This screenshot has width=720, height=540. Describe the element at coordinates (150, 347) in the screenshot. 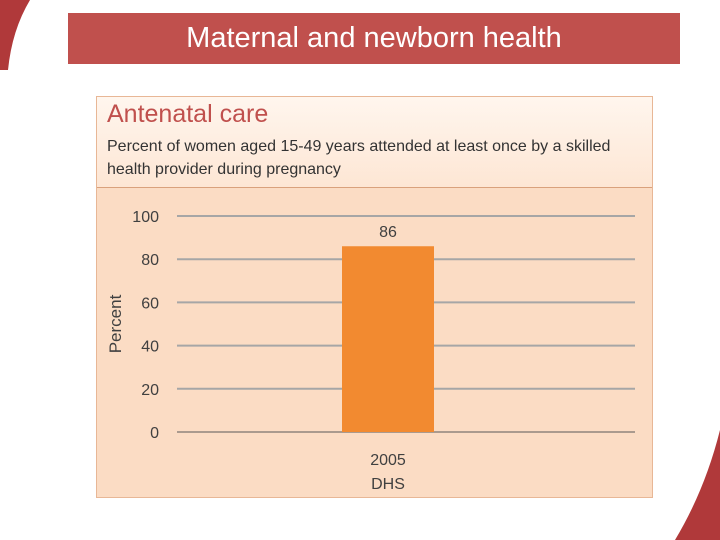

I see `y-tick-label-40: 40` at that location.